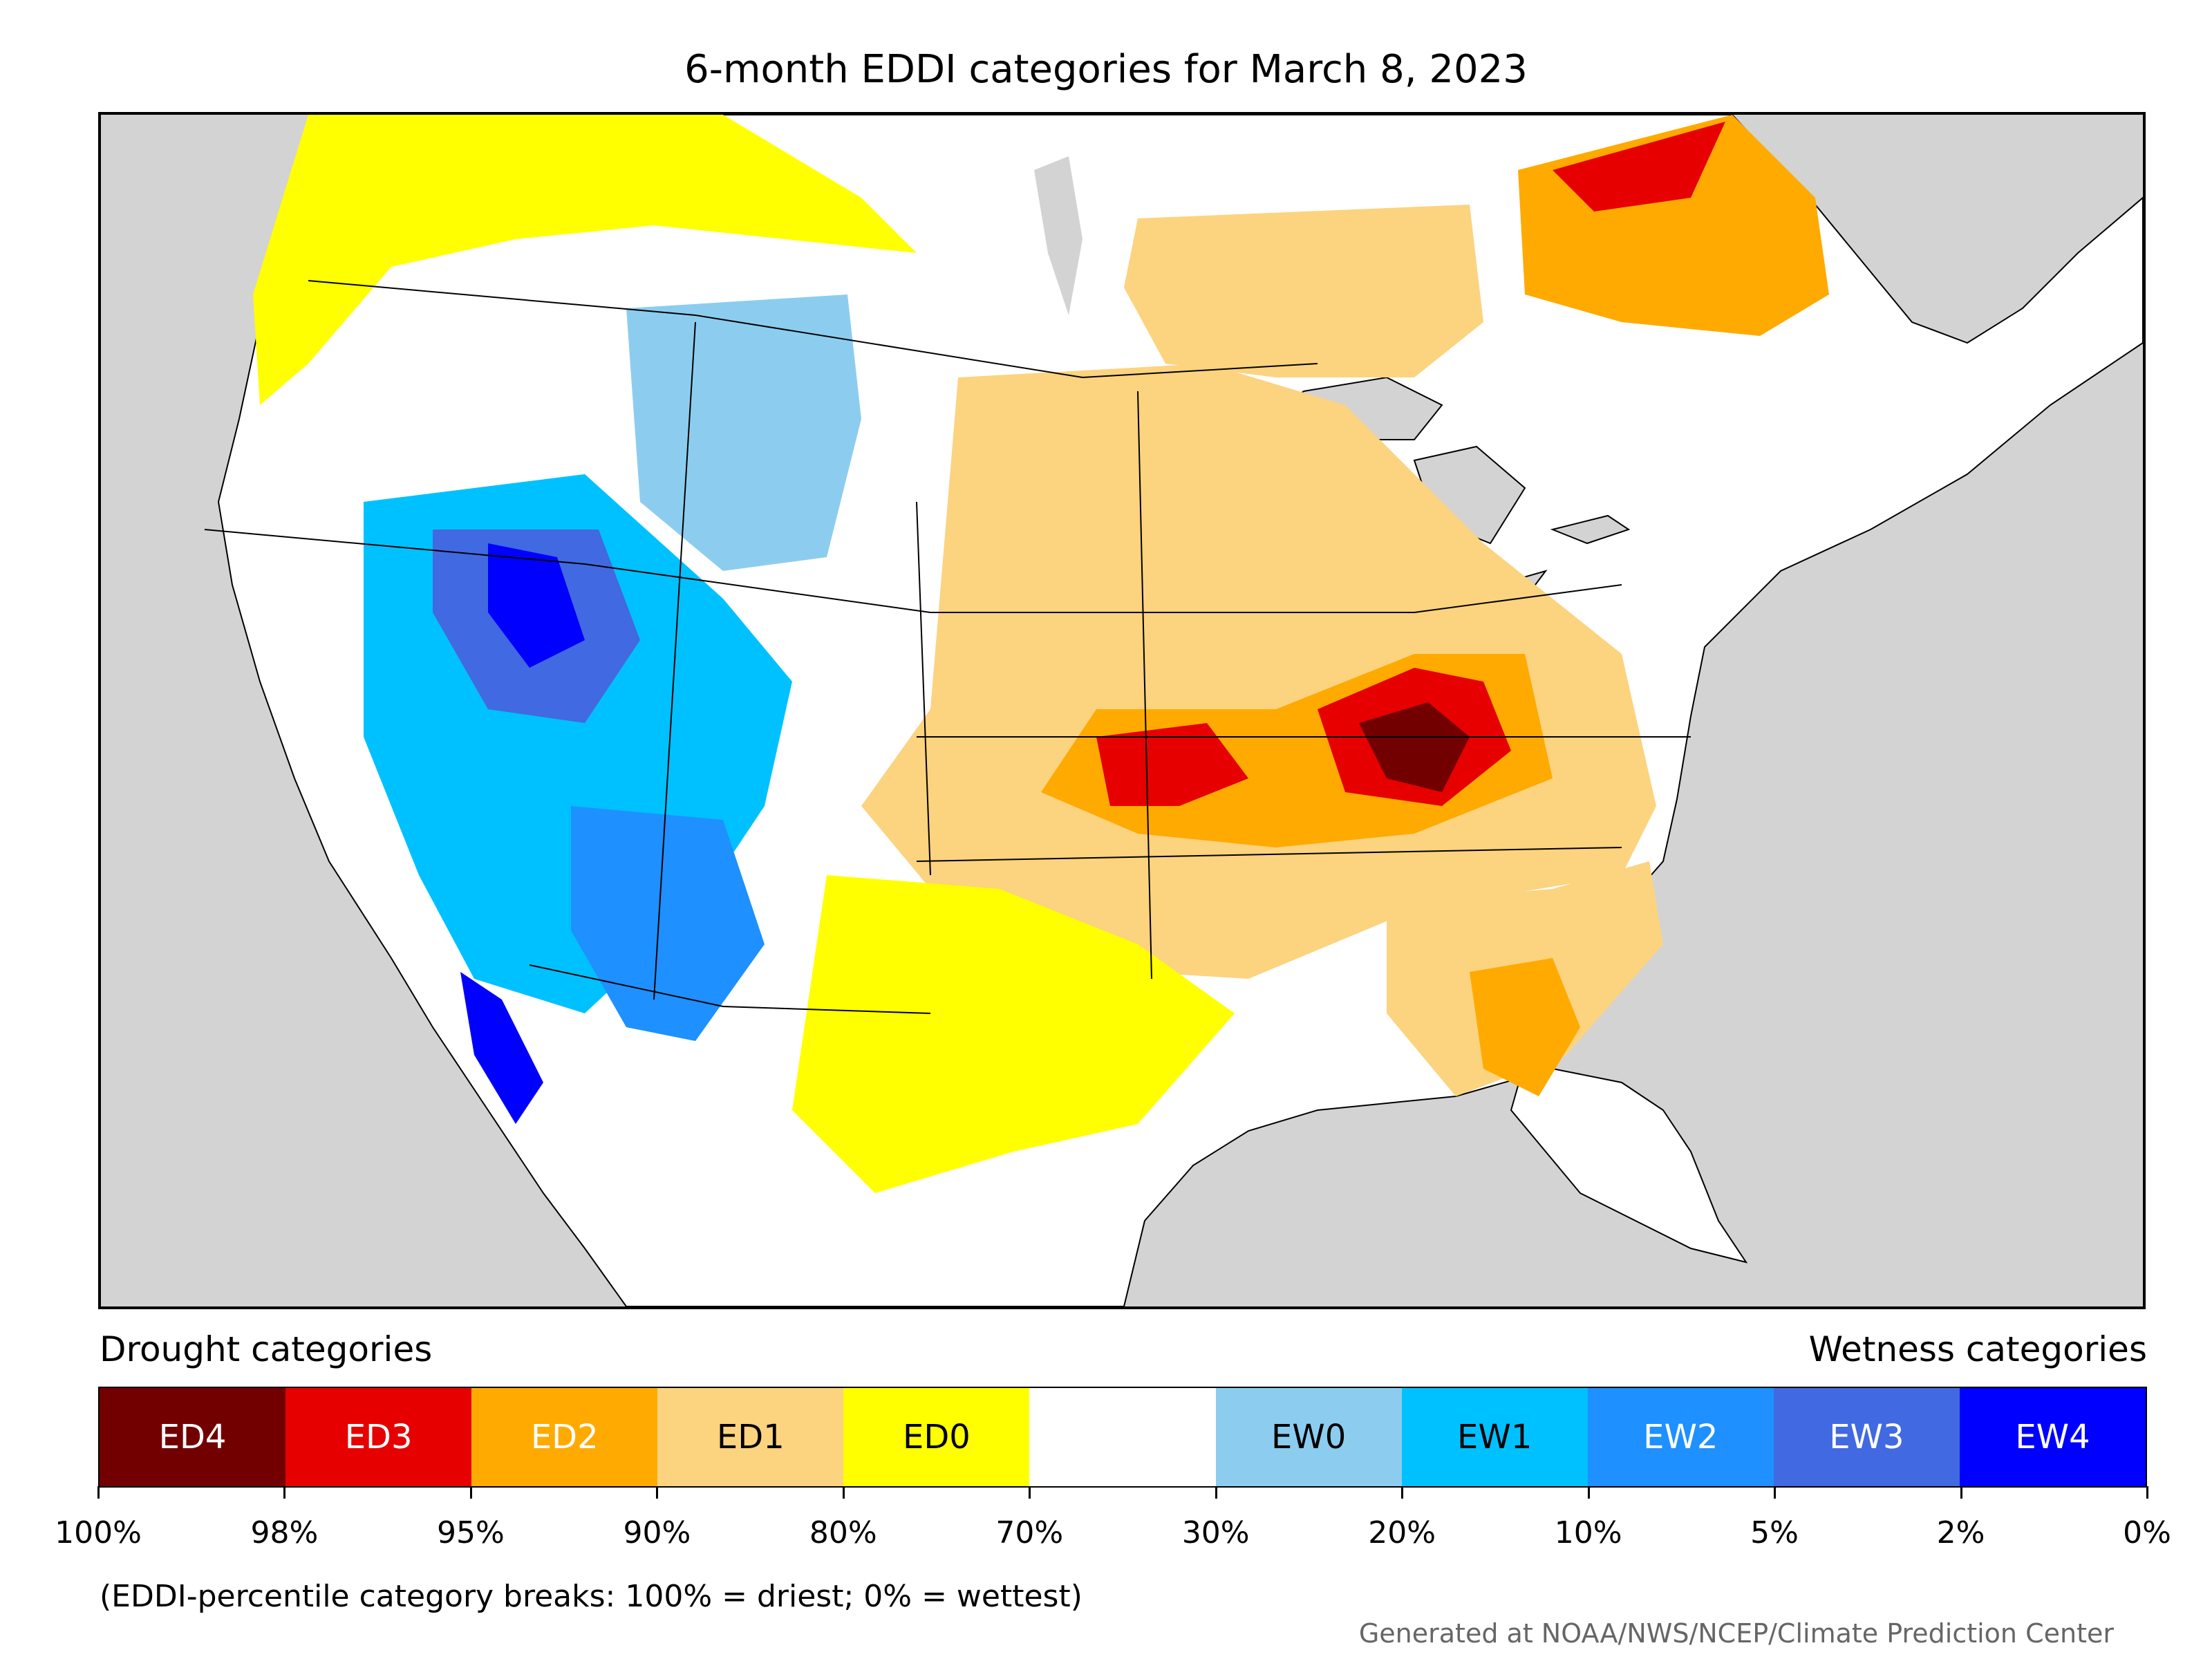  What do you see at coordinates (471, 1532) in the screenshot?
I see `colorbar-tick-label: 95%` at bounding box center [471, 1532].